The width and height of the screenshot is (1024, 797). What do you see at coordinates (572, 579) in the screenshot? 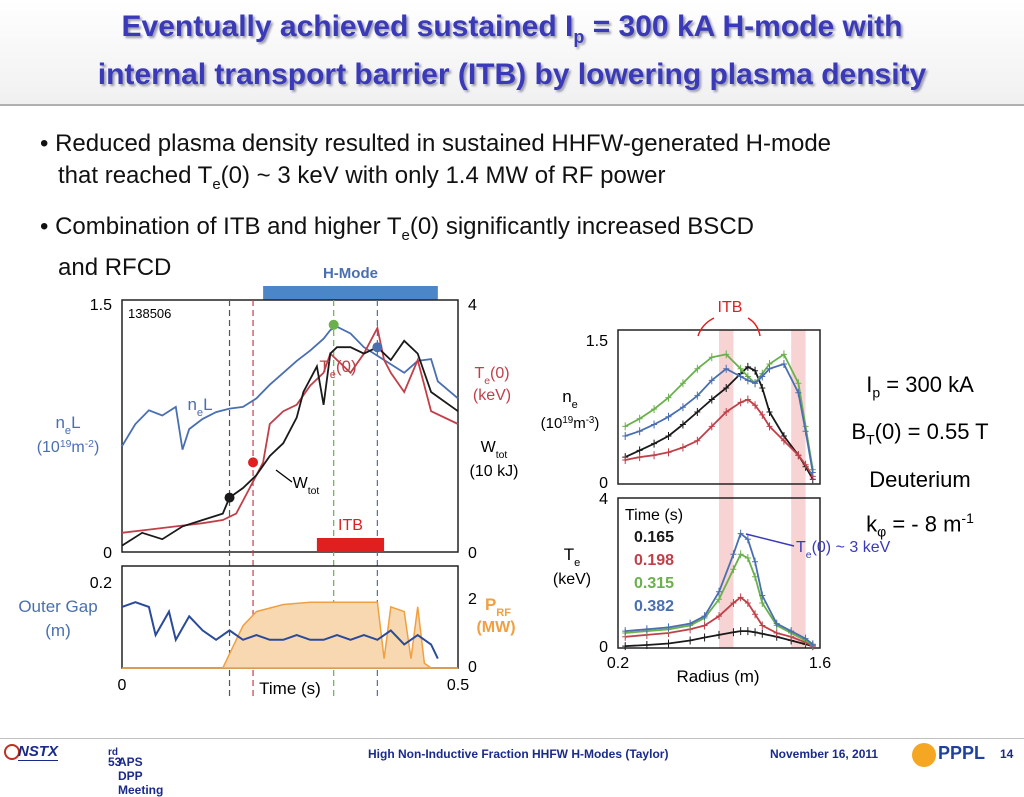
I see `te-axis-unit: (keV)` at bounding box center [572, 579].